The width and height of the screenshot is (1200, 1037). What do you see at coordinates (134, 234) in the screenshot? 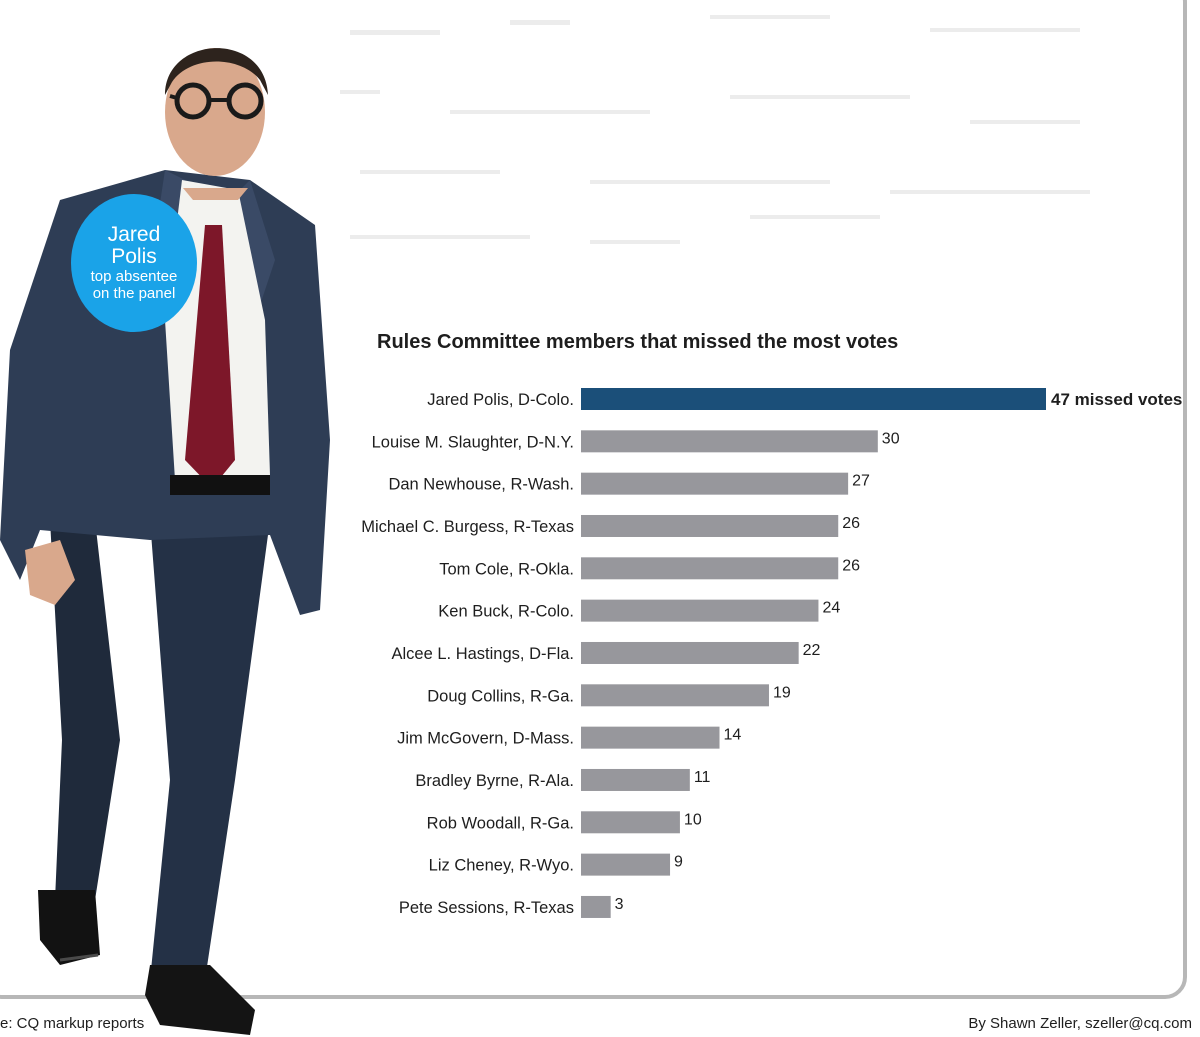
I see `callout-name-line1: Jared` at bounding box center [134, 234].